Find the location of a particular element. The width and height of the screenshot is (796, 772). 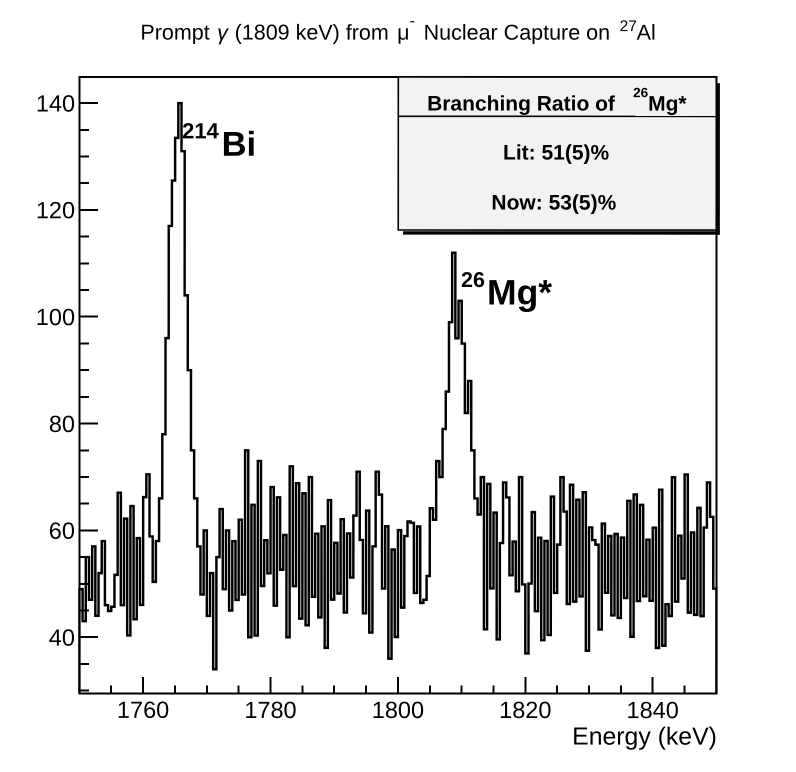

svg-text: γ is located at coordinates (223, 33).